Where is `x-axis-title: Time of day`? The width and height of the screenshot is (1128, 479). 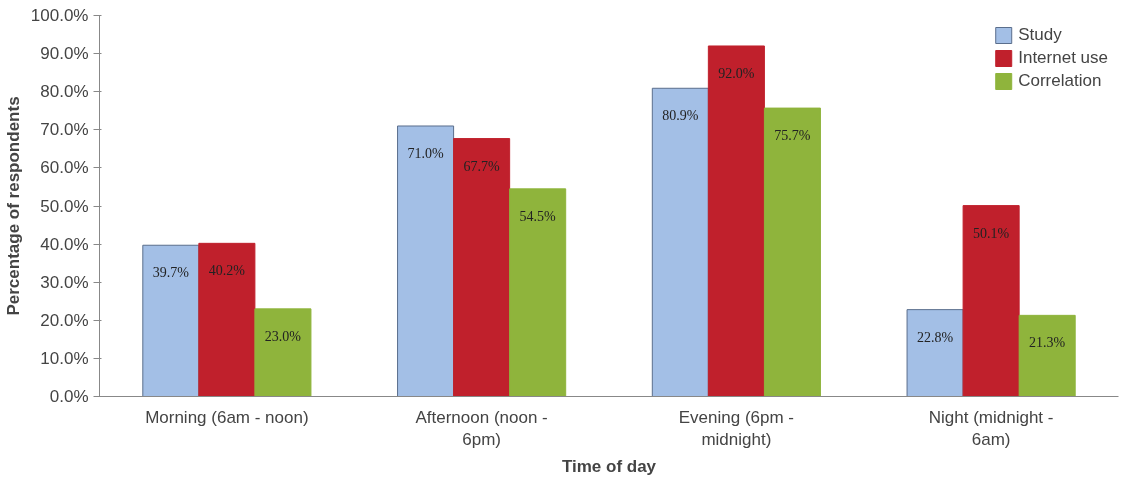
x-axis-title: Time of day is located at coordinates (609, 467).